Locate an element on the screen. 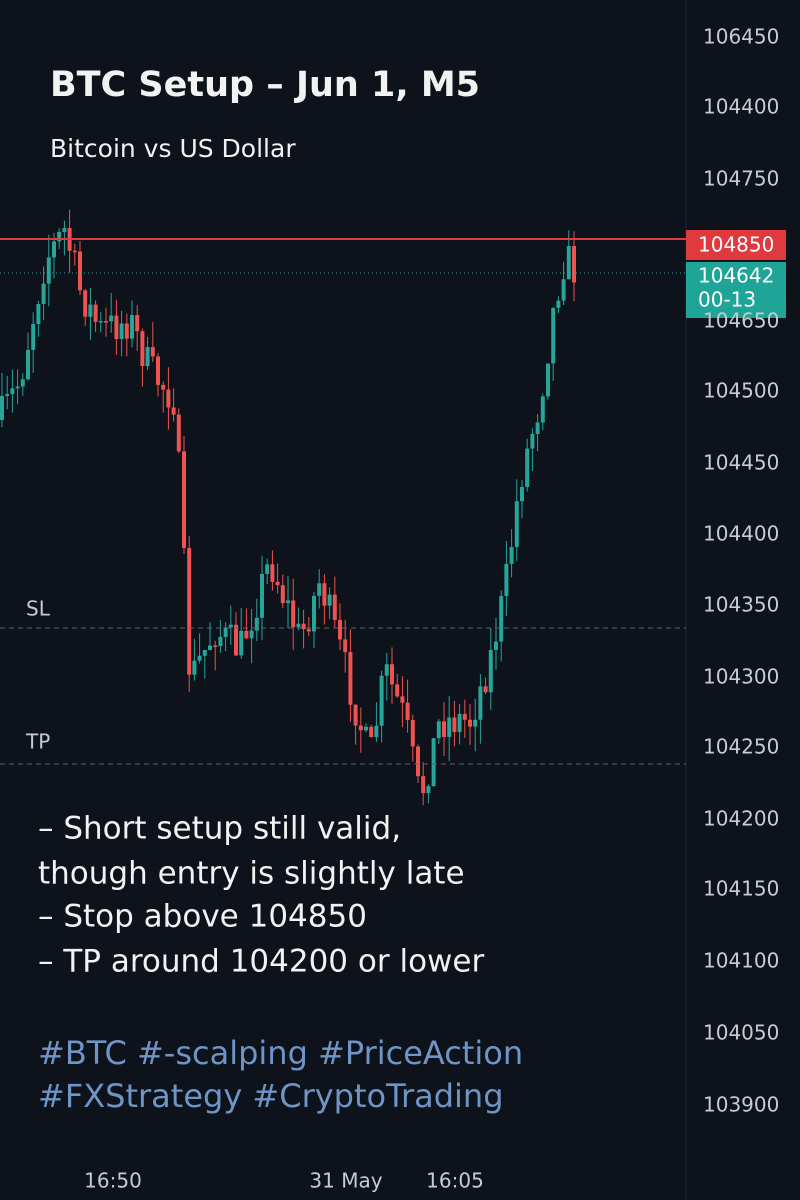  price-label: 104400 is located at coordinates (741, 534).